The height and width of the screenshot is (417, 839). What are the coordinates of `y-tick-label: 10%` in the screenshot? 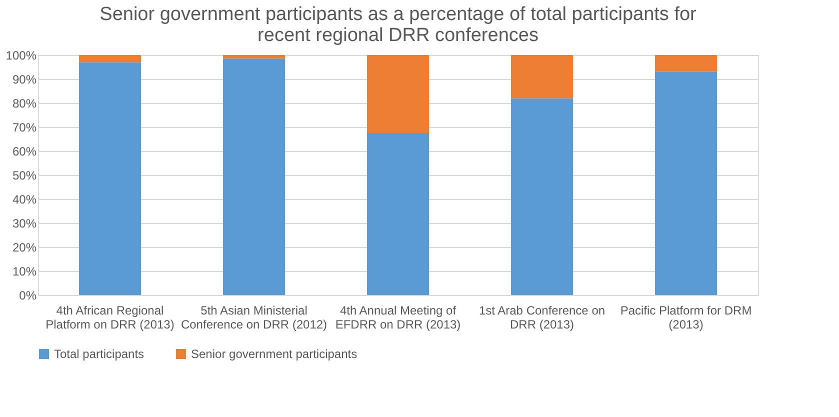 It's located at (24, 271).